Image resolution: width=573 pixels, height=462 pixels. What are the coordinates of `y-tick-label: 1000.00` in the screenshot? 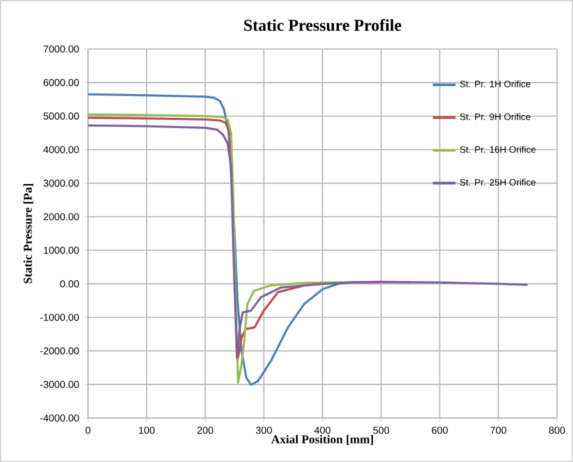 It's located at (61, 250).